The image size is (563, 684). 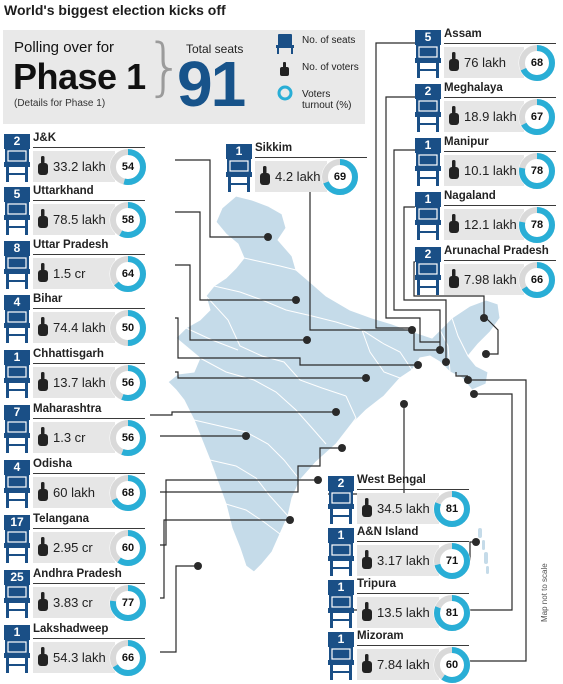 I want to click on state-card-telangana: 17 Telangana 2.95 cr 60, so click(x=79, y=542).